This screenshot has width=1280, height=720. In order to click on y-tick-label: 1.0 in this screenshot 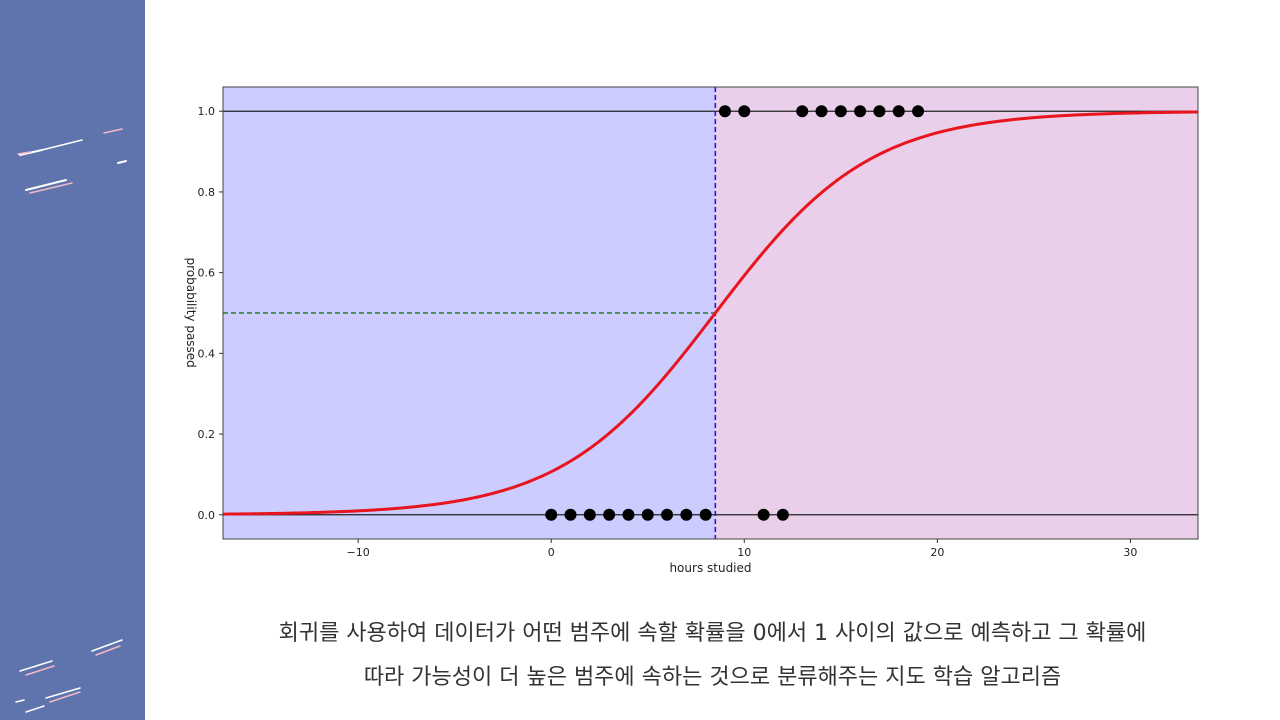, I will do `click(207, 111)`.